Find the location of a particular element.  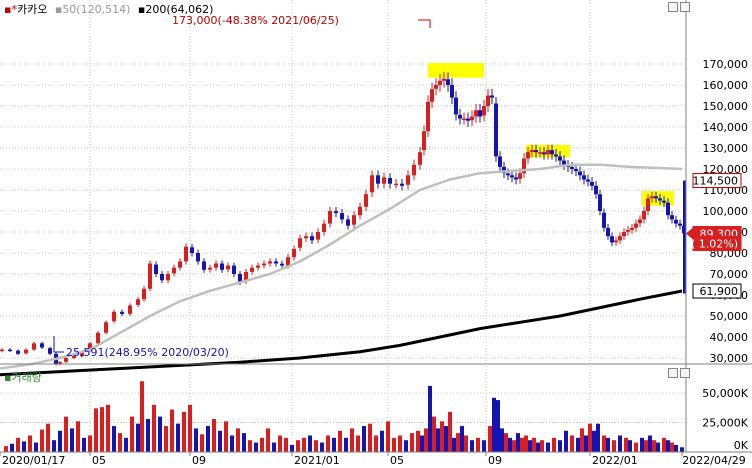

x-tick-label: 2022/01 is located at coordinates (615, 460).